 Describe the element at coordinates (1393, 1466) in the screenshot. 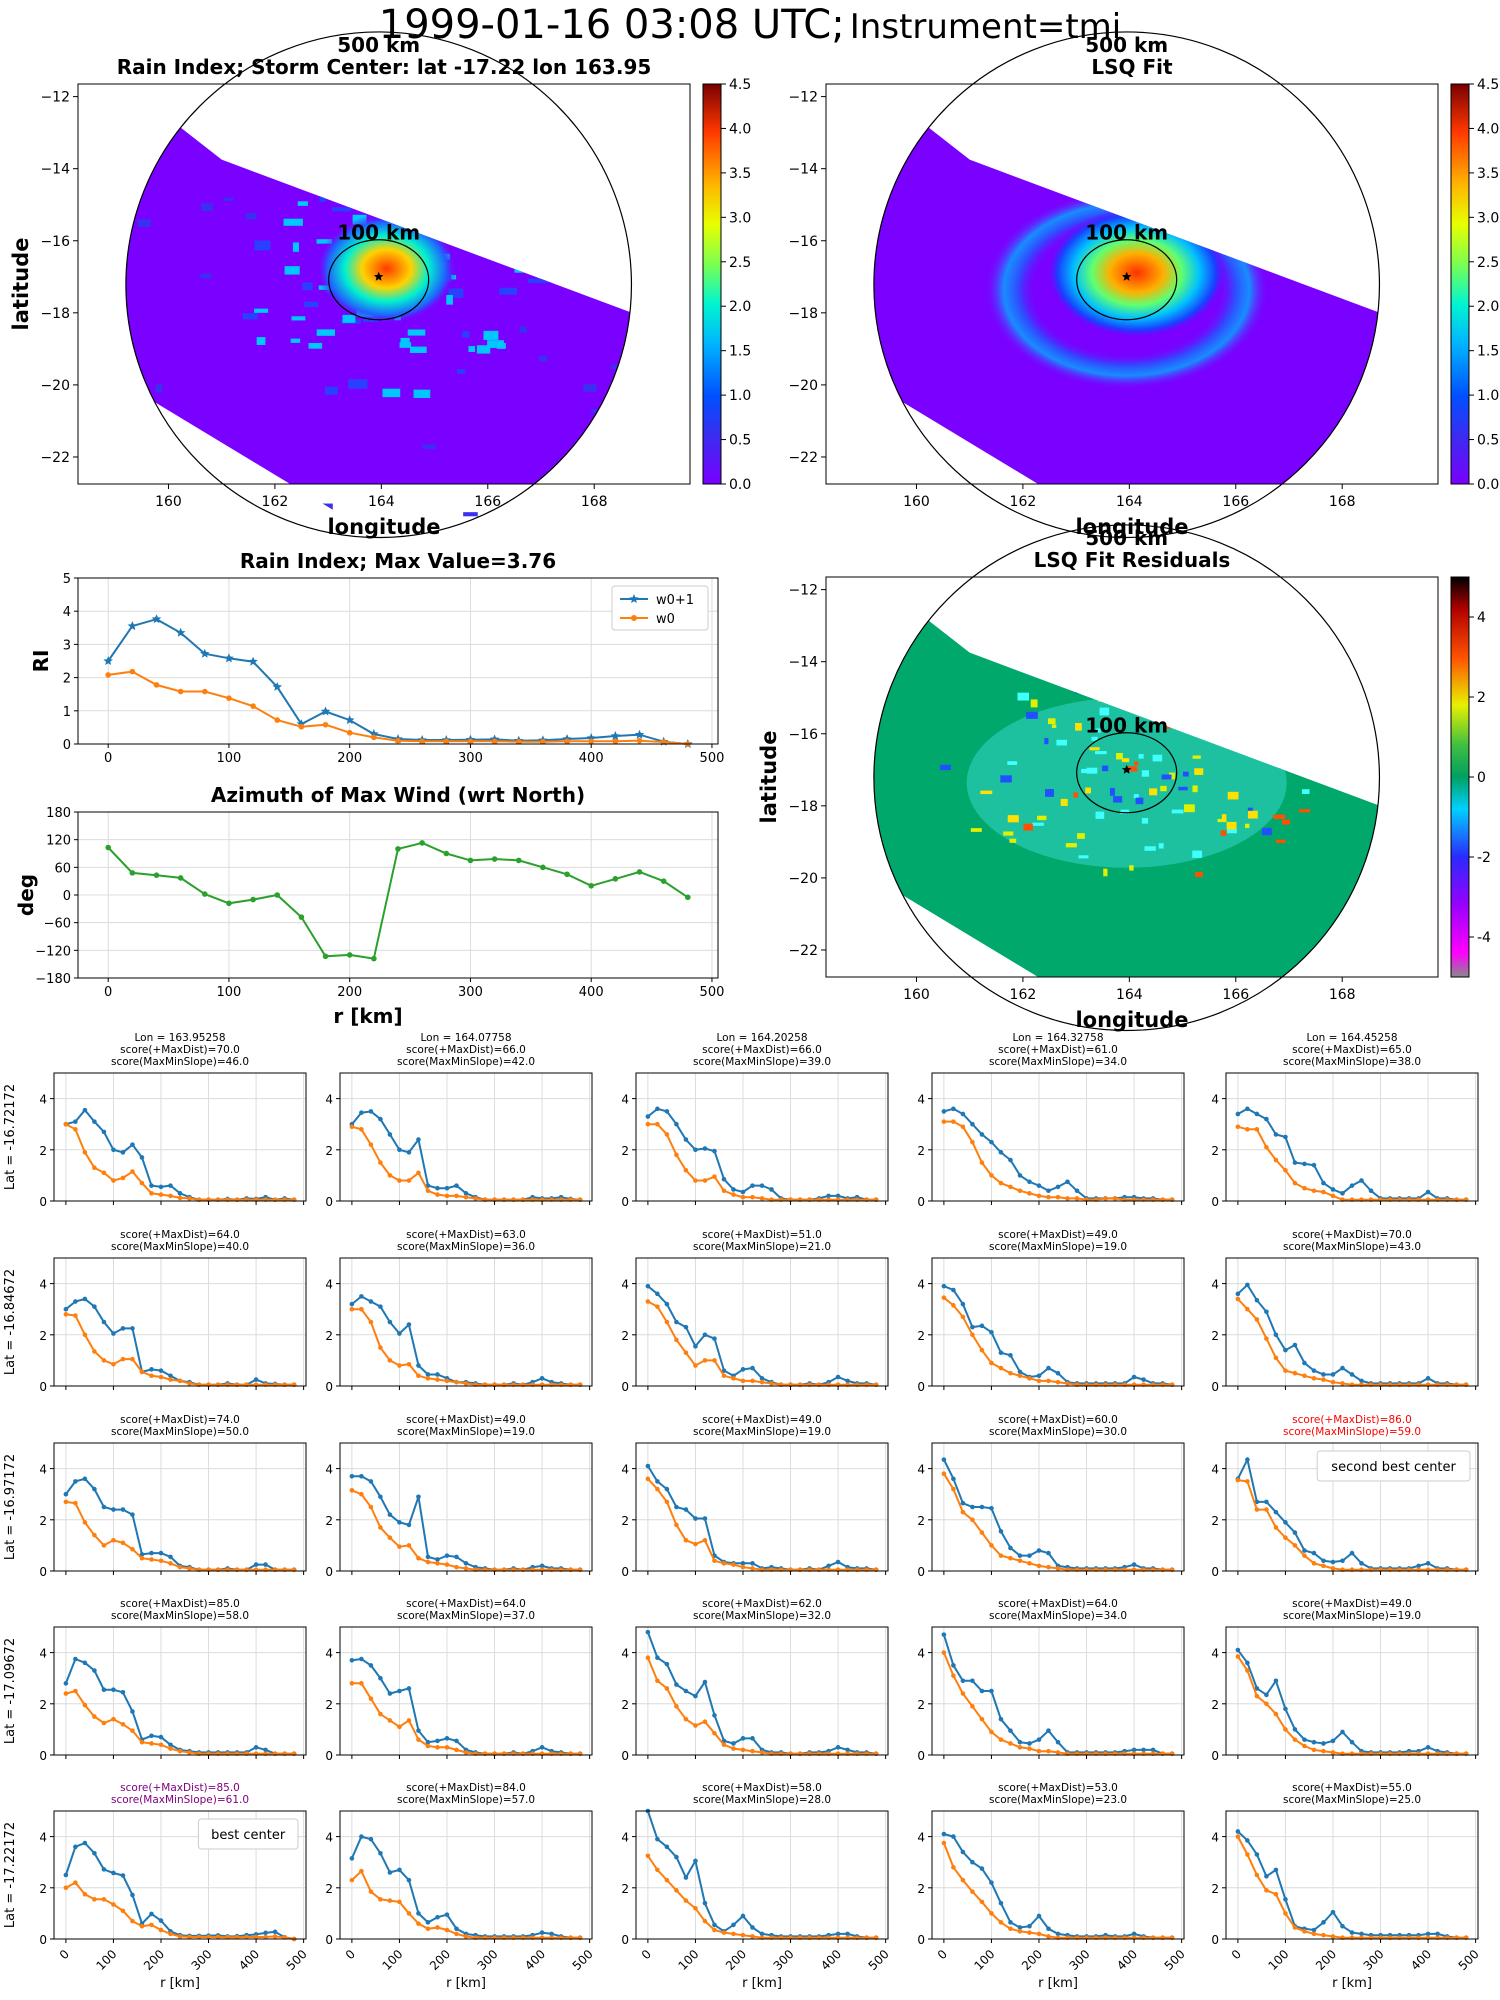

I see `panel-note-box` at that location.